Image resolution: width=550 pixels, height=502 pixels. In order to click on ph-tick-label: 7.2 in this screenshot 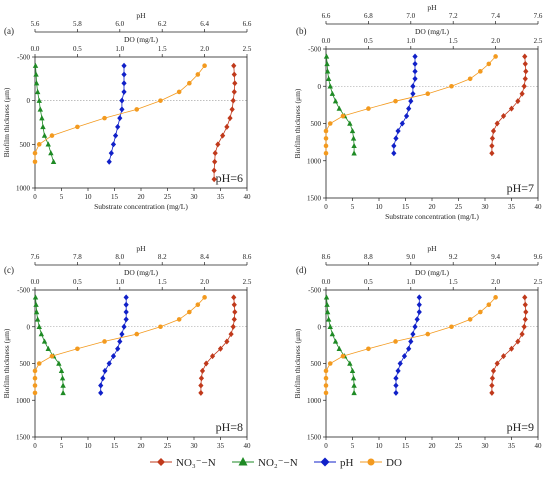, I will do `click(453, 16)`.